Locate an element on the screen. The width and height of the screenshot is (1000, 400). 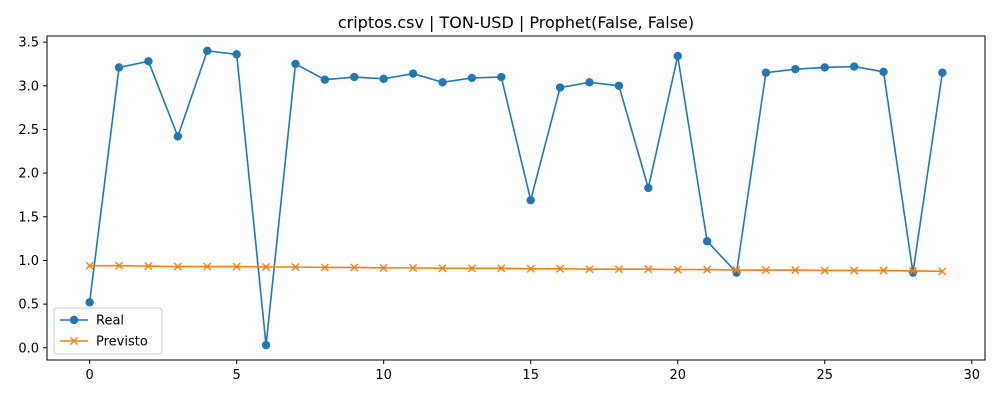
legend-entry-real: Real is located at coordinates (92, 321).